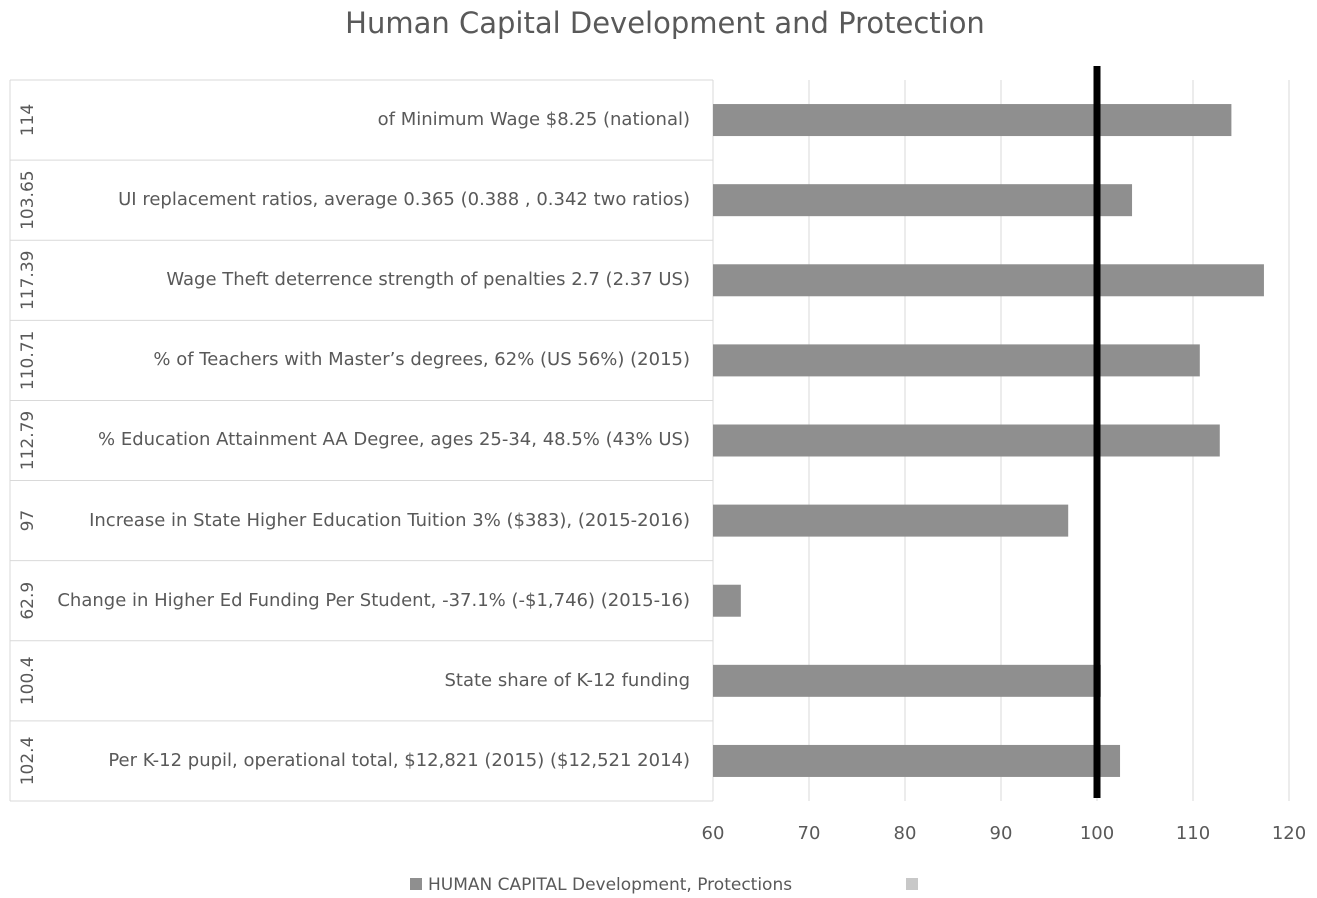 Image resolution: width=1317 pixels, height=898 pixels. I want to click on legend-label: HUMAN CAPITAL Development, Protections, so click(610, 885).